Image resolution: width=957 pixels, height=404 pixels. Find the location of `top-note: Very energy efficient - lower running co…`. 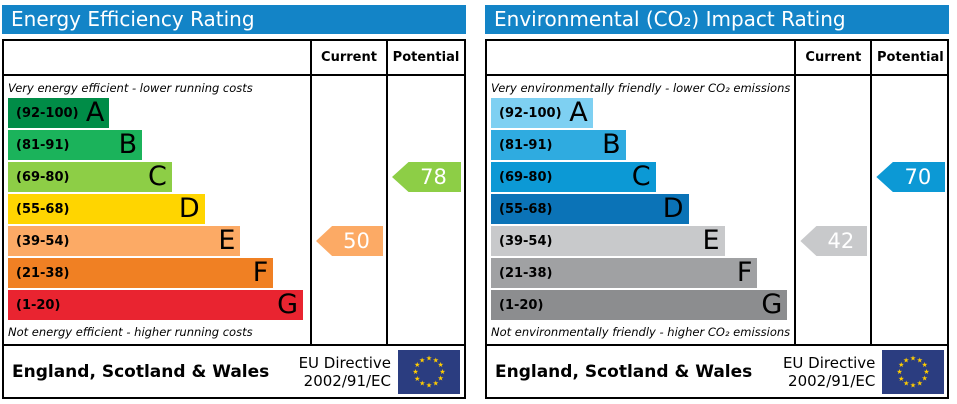

top-note: Very energy efficient - lower running co… is located at coordinates (130, 88).